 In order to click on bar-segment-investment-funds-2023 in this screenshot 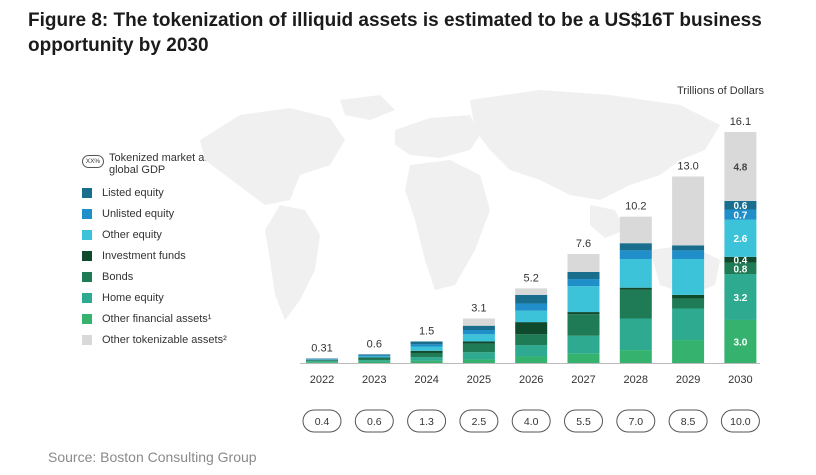, I will do `click(374, 358)`.